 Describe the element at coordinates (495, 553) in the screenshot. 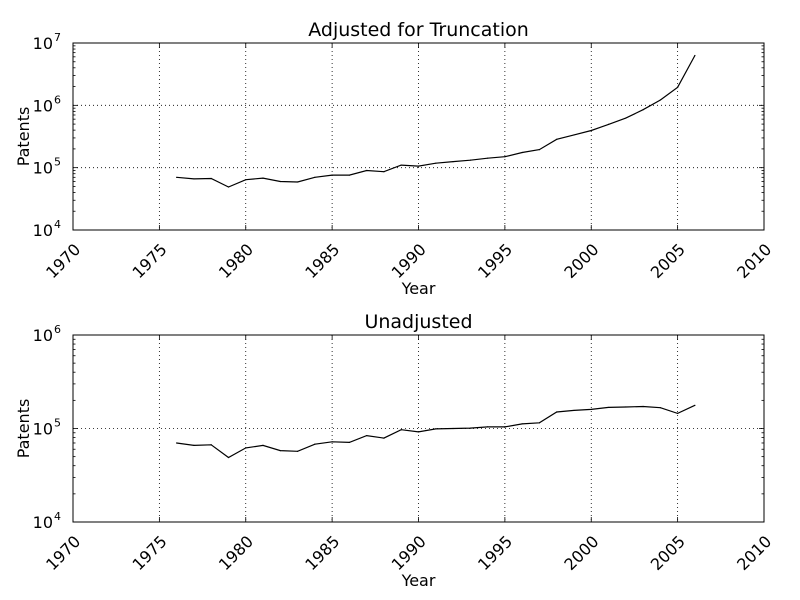

I see `x-tick-label: 1995` at that location.